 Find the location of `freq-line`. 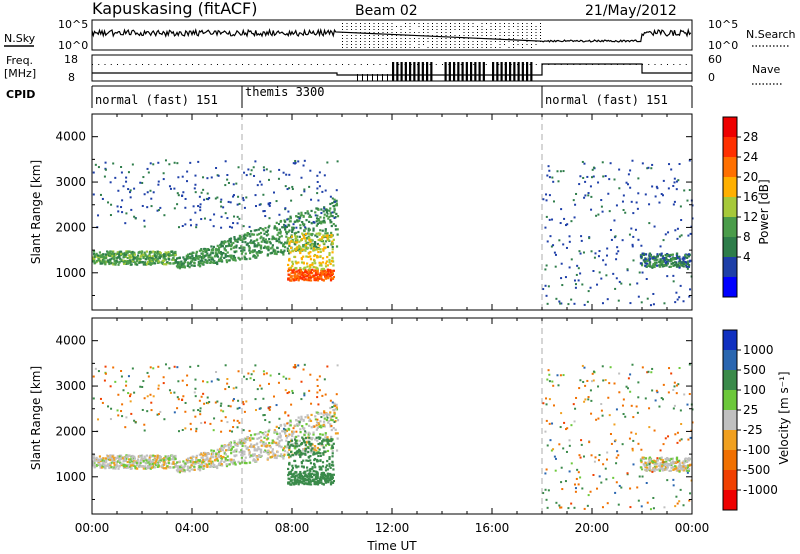

freq-line is located at coordinates (392, 69).